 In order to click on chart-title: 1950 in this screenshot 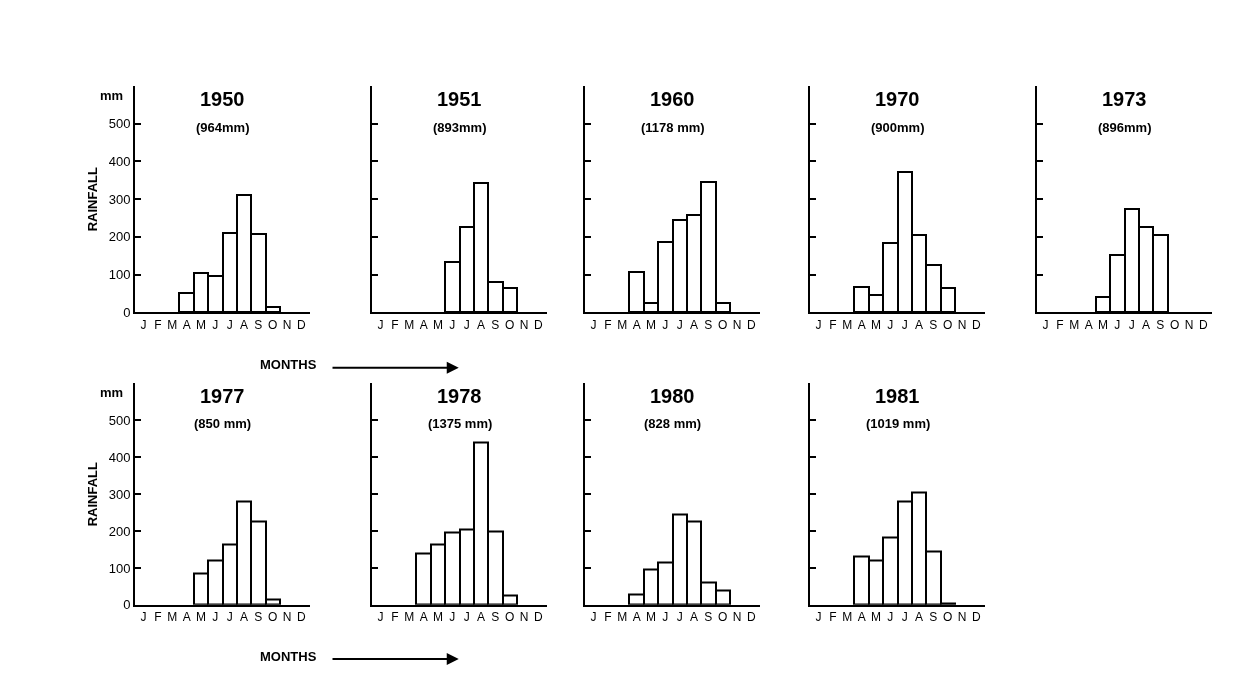, I will do `click(222, 99)`.